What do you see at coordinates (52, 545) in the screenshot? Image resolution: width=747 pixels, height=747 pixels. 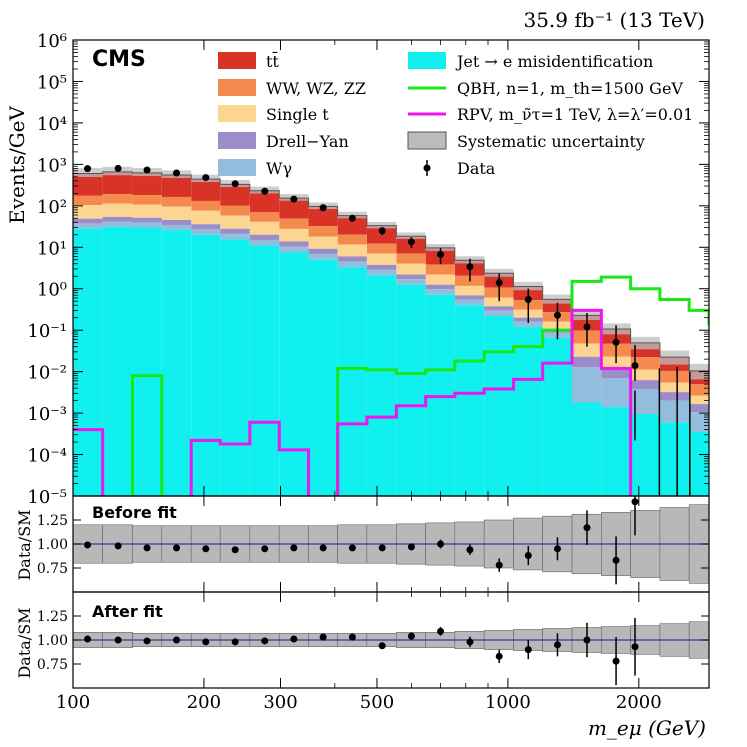 I see `ratio-y-tick-label: 1.00` at bounding box center [52, 545].